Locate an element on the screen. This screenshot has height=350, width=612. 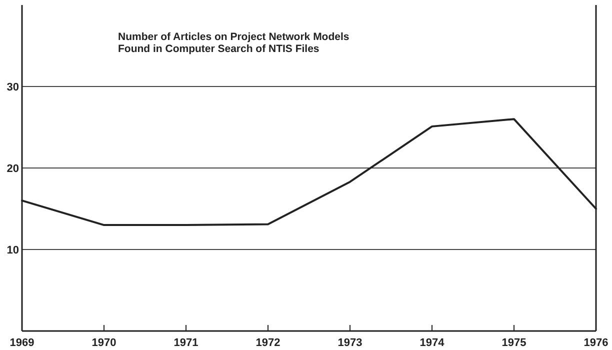
x-tick-label: 1970 is located at coordinates (104, 343).